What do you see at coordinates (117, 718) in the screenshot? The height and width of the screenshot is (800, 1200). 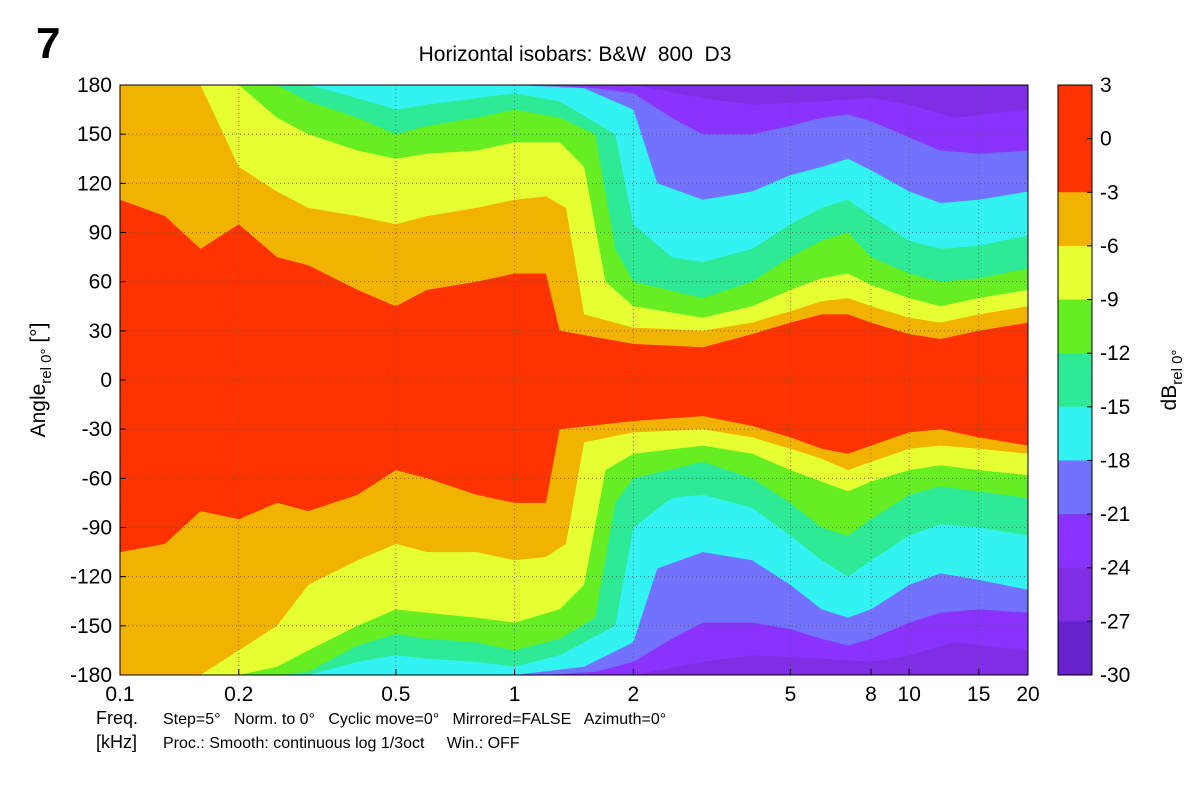 I see `freq-label: Freq.` at bounding box center [117, 718].